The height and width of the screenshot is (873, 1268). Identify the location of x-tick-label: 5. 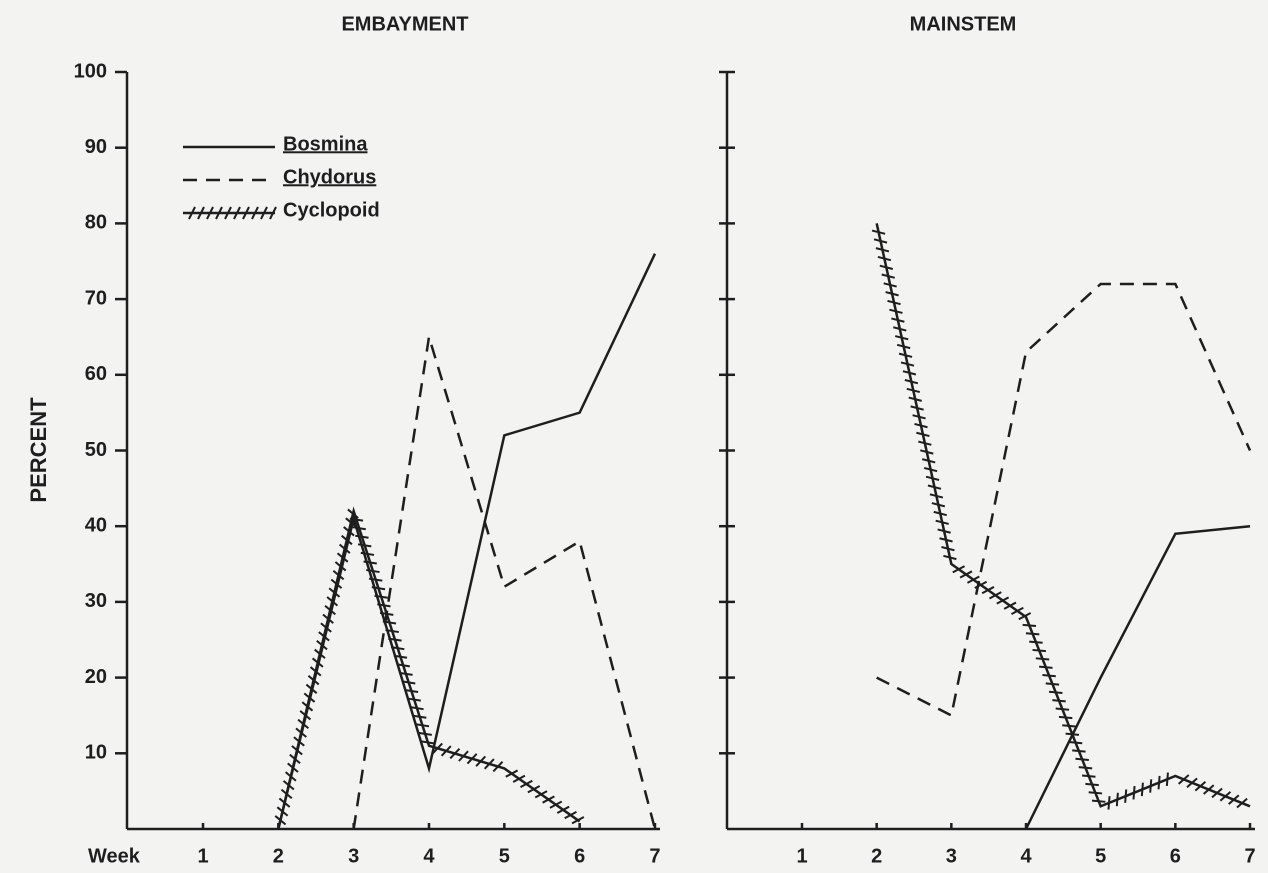
(1100, 856).